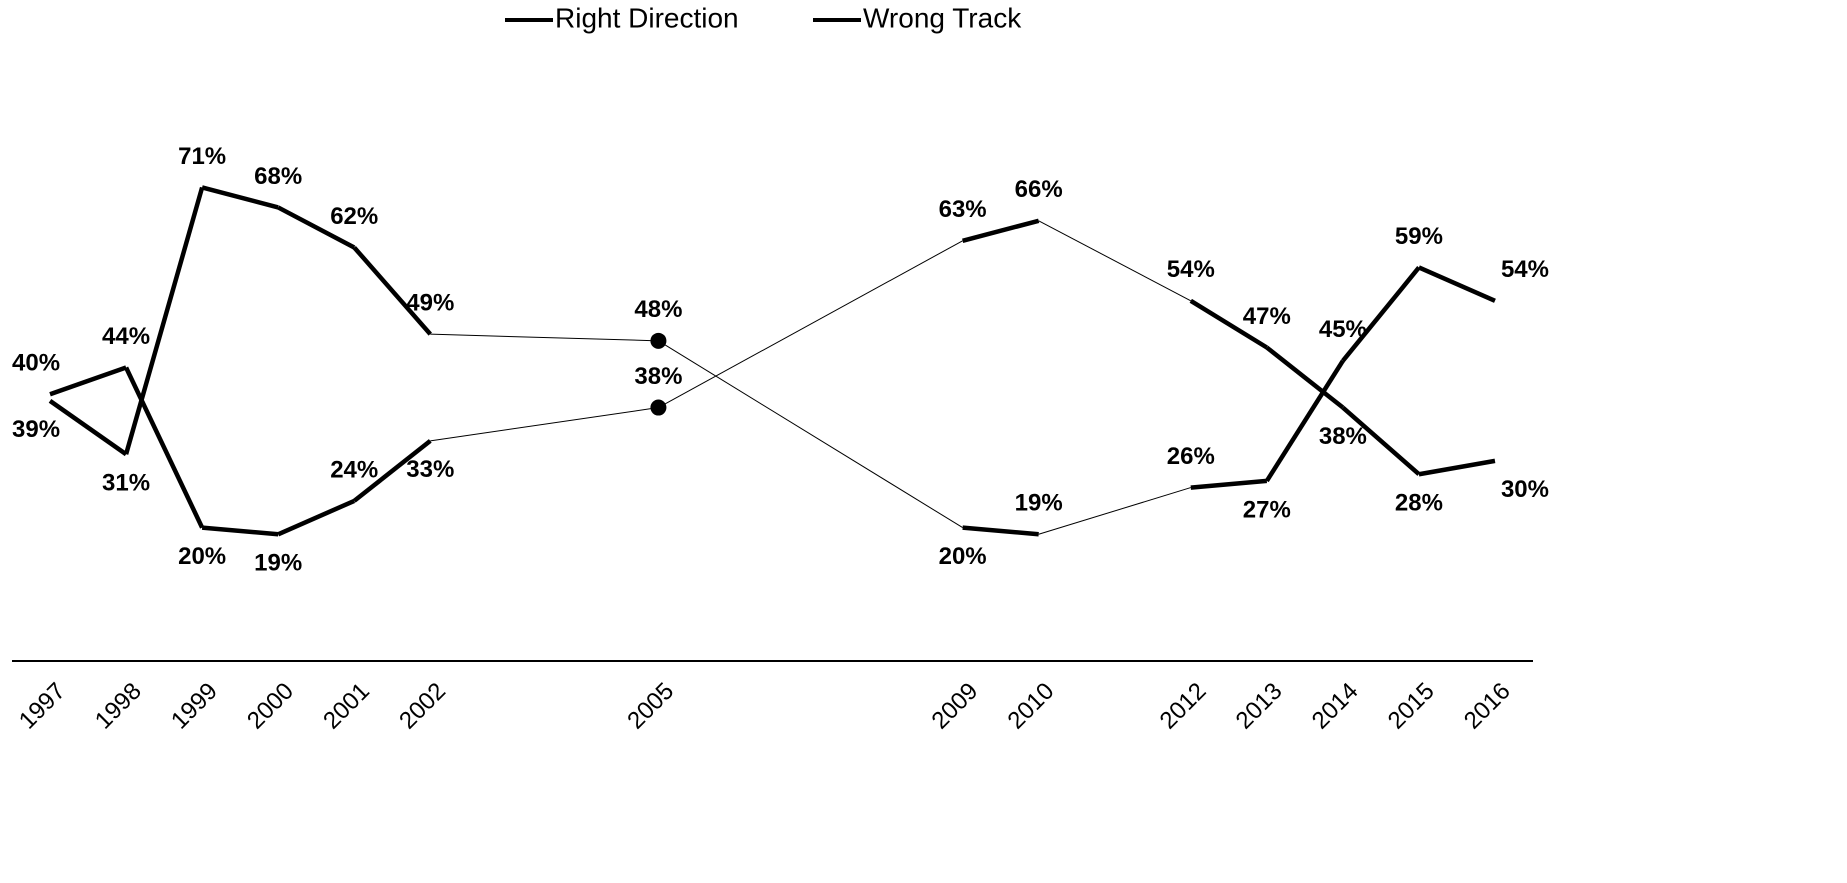 This screenshot has height=883, width=1847. What do you see at coordinates (1031, 706) in the screenshot?
I see `x-tick-label: 2010` at bounding box center [1031, 706].